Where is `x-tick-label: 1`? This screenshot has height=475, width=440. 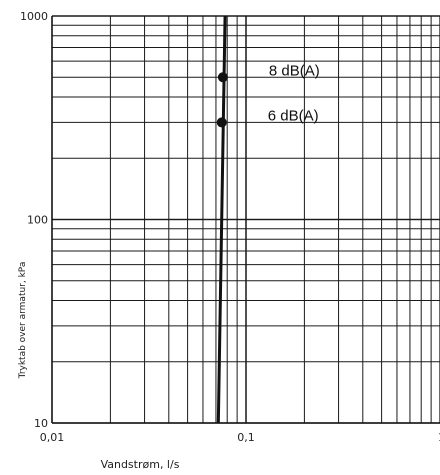
x-tick-label: 1 is located at coordinates (439, 437).